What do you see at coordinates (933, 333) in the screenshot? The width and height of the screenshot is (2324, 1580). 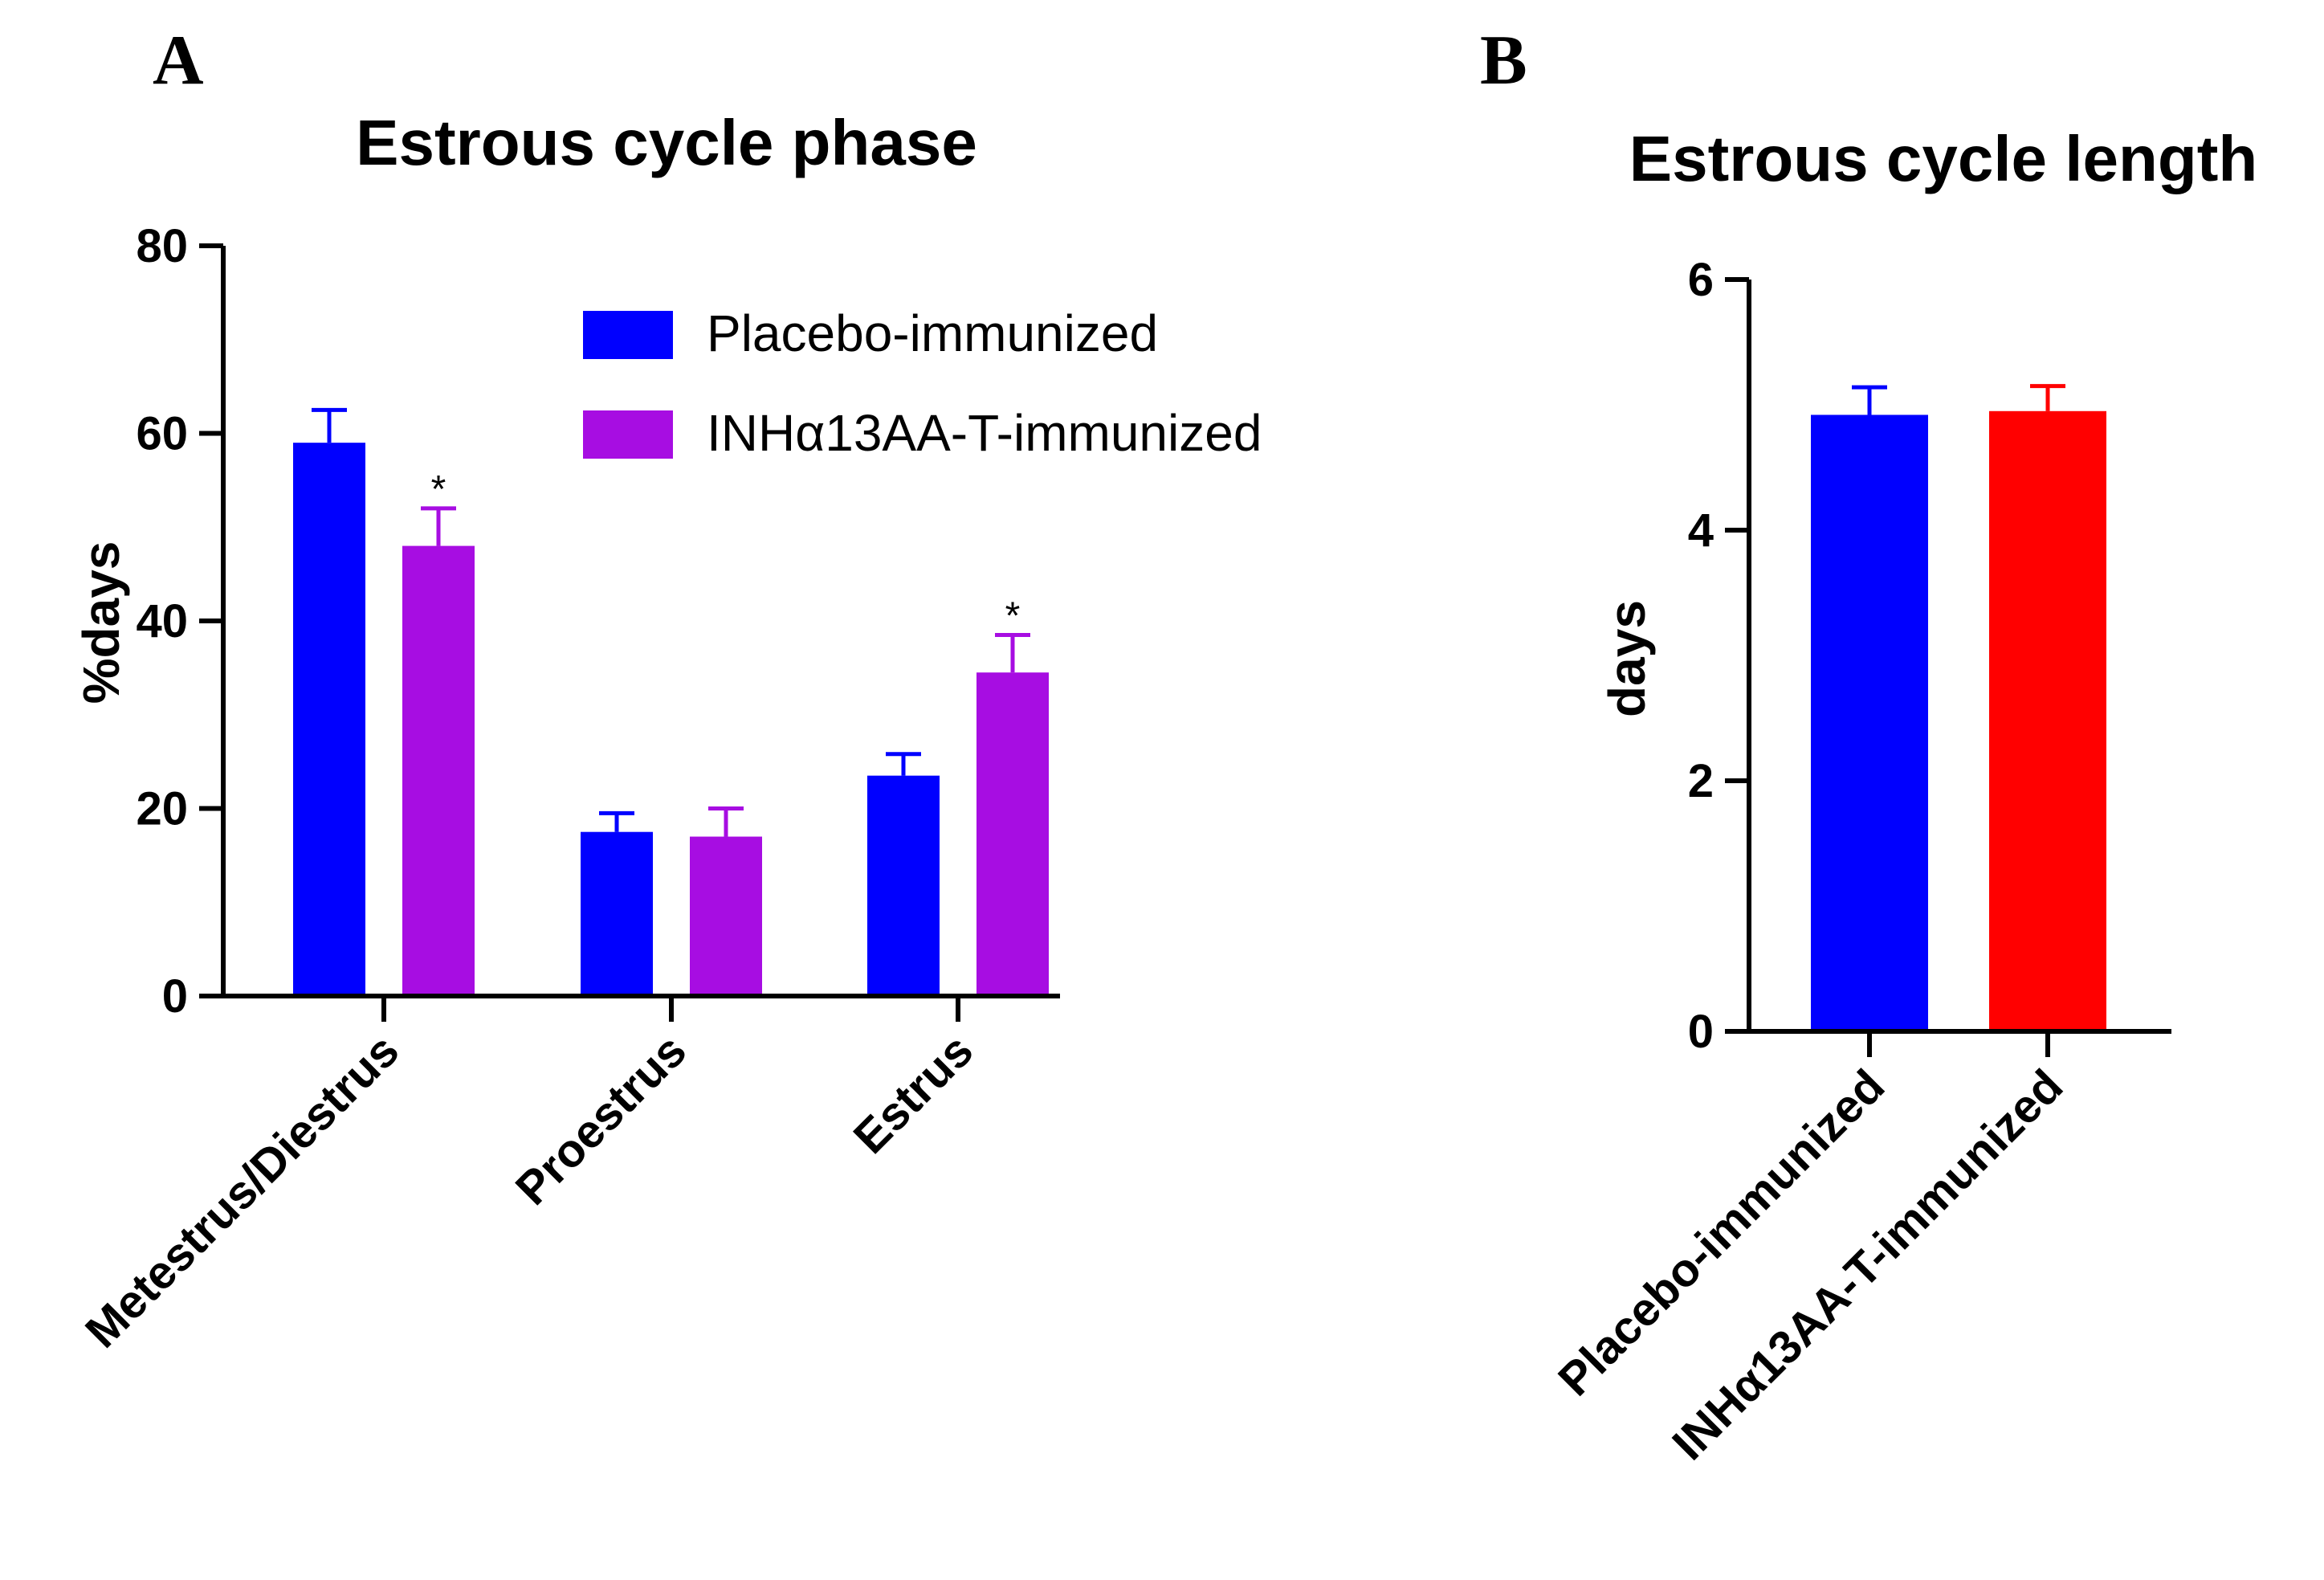 I see `legend-label-placebo: Placebo-immunized` at bounding box center [933, 333].